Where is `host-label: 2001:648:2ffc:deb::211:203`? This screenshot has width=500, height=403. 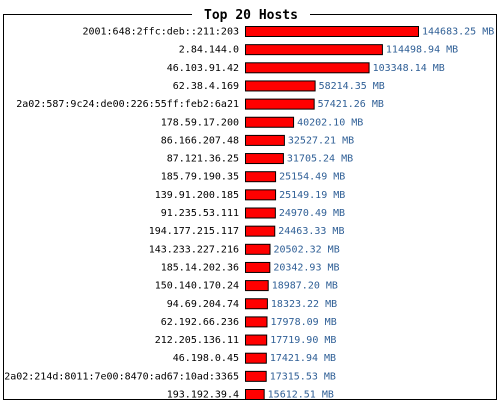 host-label: 2001:648:2ffc:deb::211:203 is located at coordinates (160, 32).